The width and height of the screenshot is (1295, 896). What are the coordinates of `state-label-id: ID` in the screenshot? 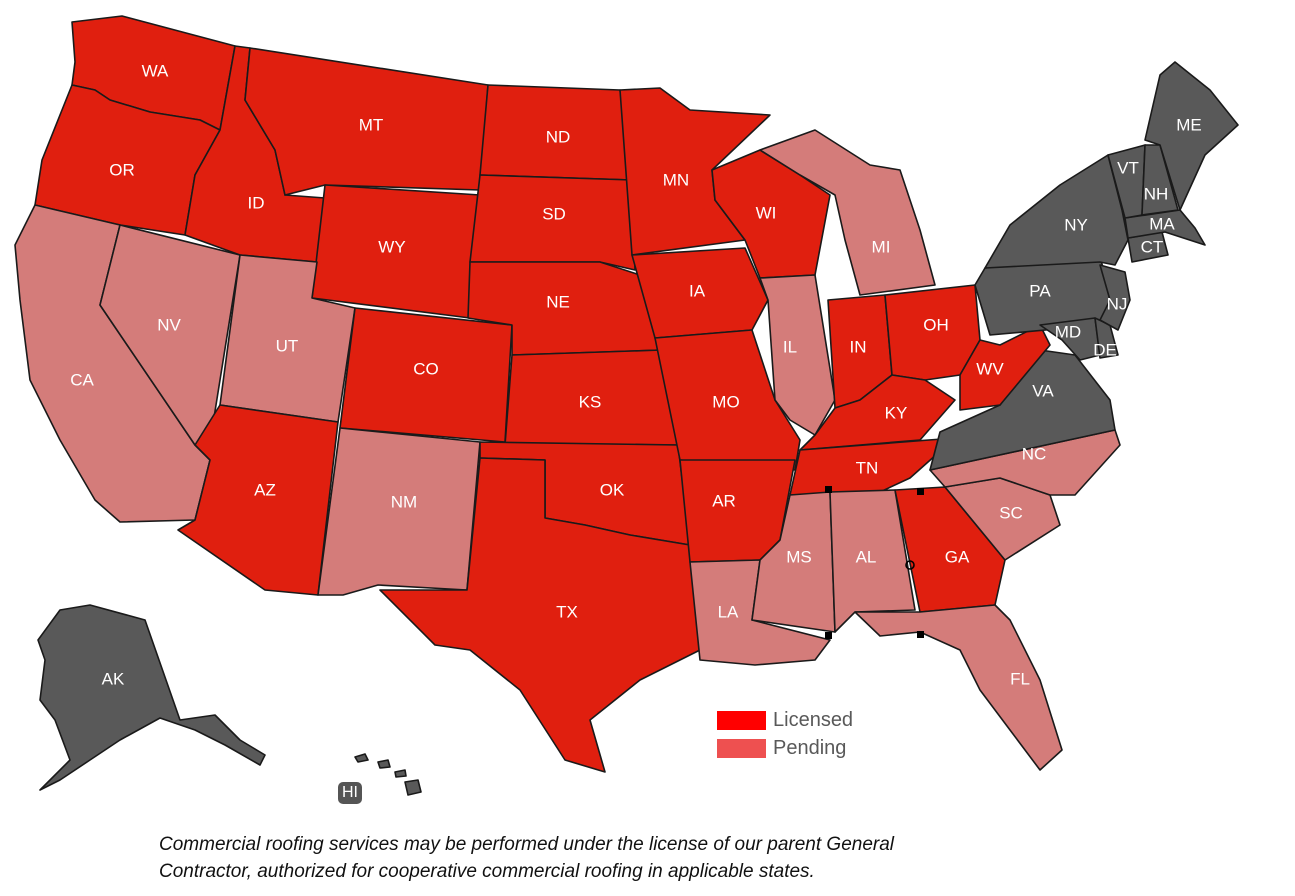 It's located at (256, 202).